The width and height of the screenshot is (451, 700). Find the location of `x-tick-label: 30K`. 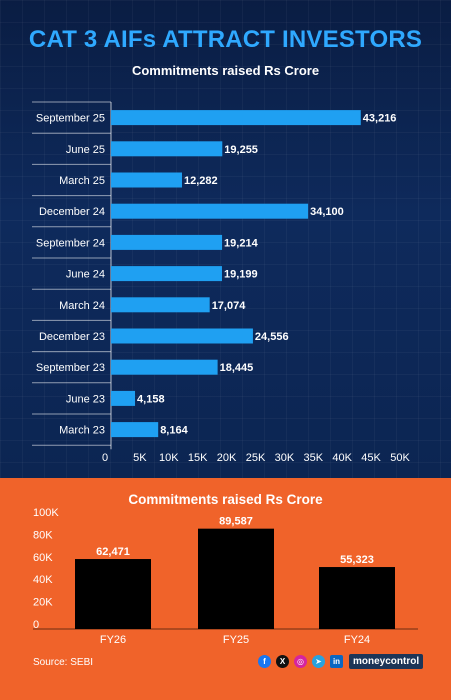

x-tick-label: 30K is located at coordinates (285, 458).